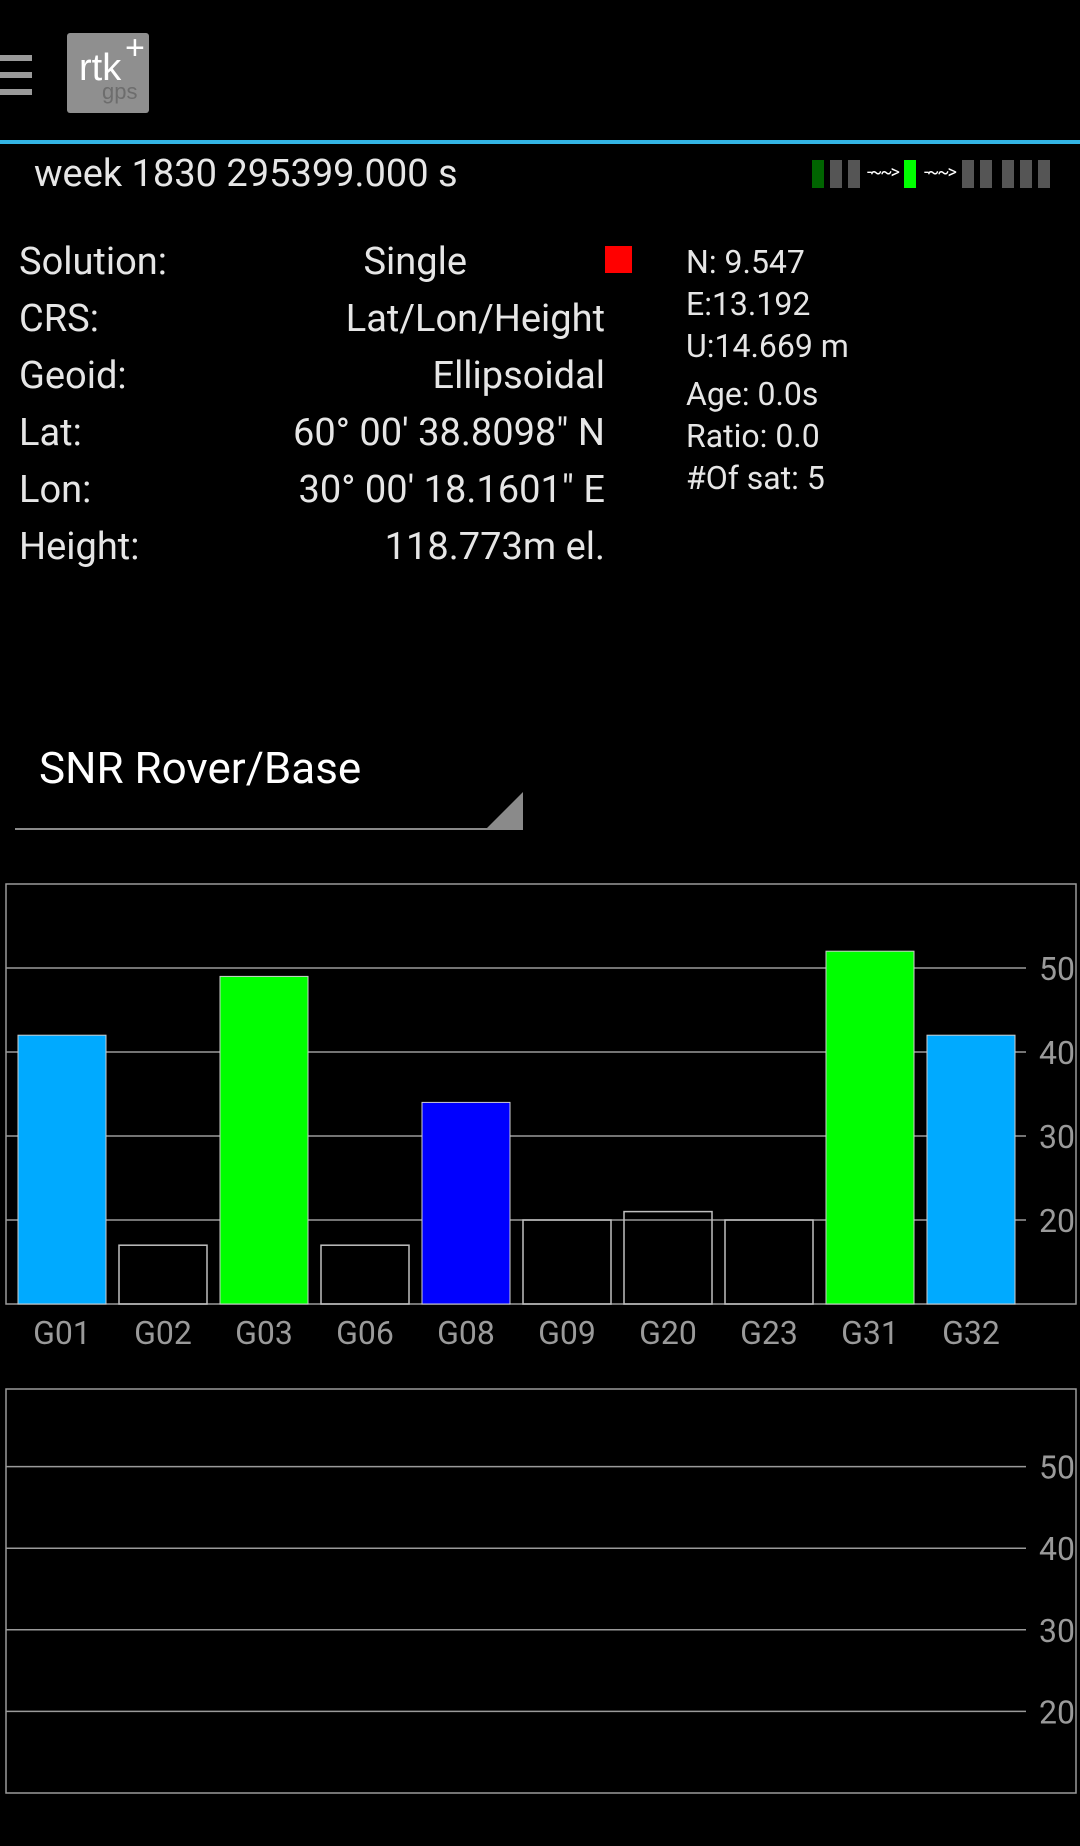  What do you see at coordinates (59, 319) in the screenshot?
I see `crs-label: CRS:` at bounding box center [59, 319].